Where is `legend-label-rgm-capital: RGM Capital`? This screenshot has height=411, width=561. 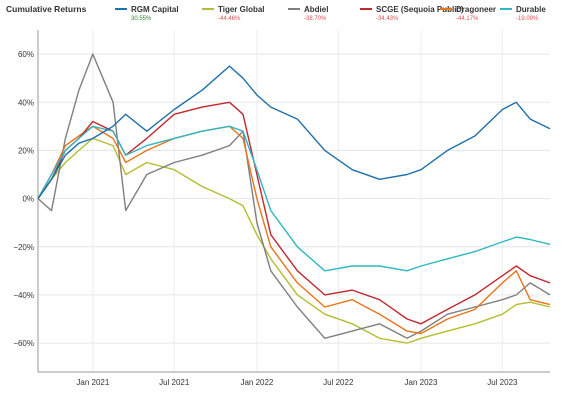
legend-label-rgm-capital: RGM Capital is located at coordinates (155, 9).